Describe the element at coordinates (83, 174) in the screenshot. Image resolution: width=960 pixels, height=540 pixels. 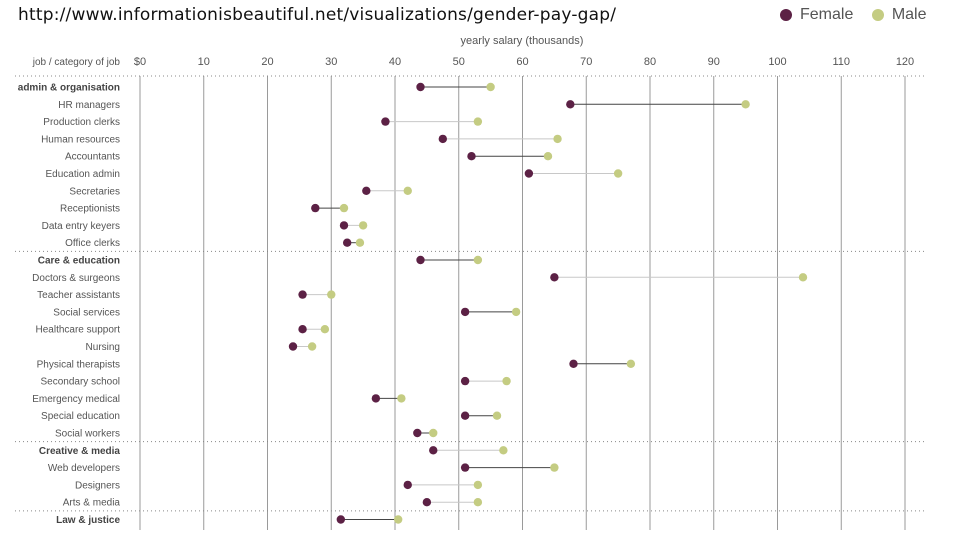
I see `row-label-5: Education admin` at that location.